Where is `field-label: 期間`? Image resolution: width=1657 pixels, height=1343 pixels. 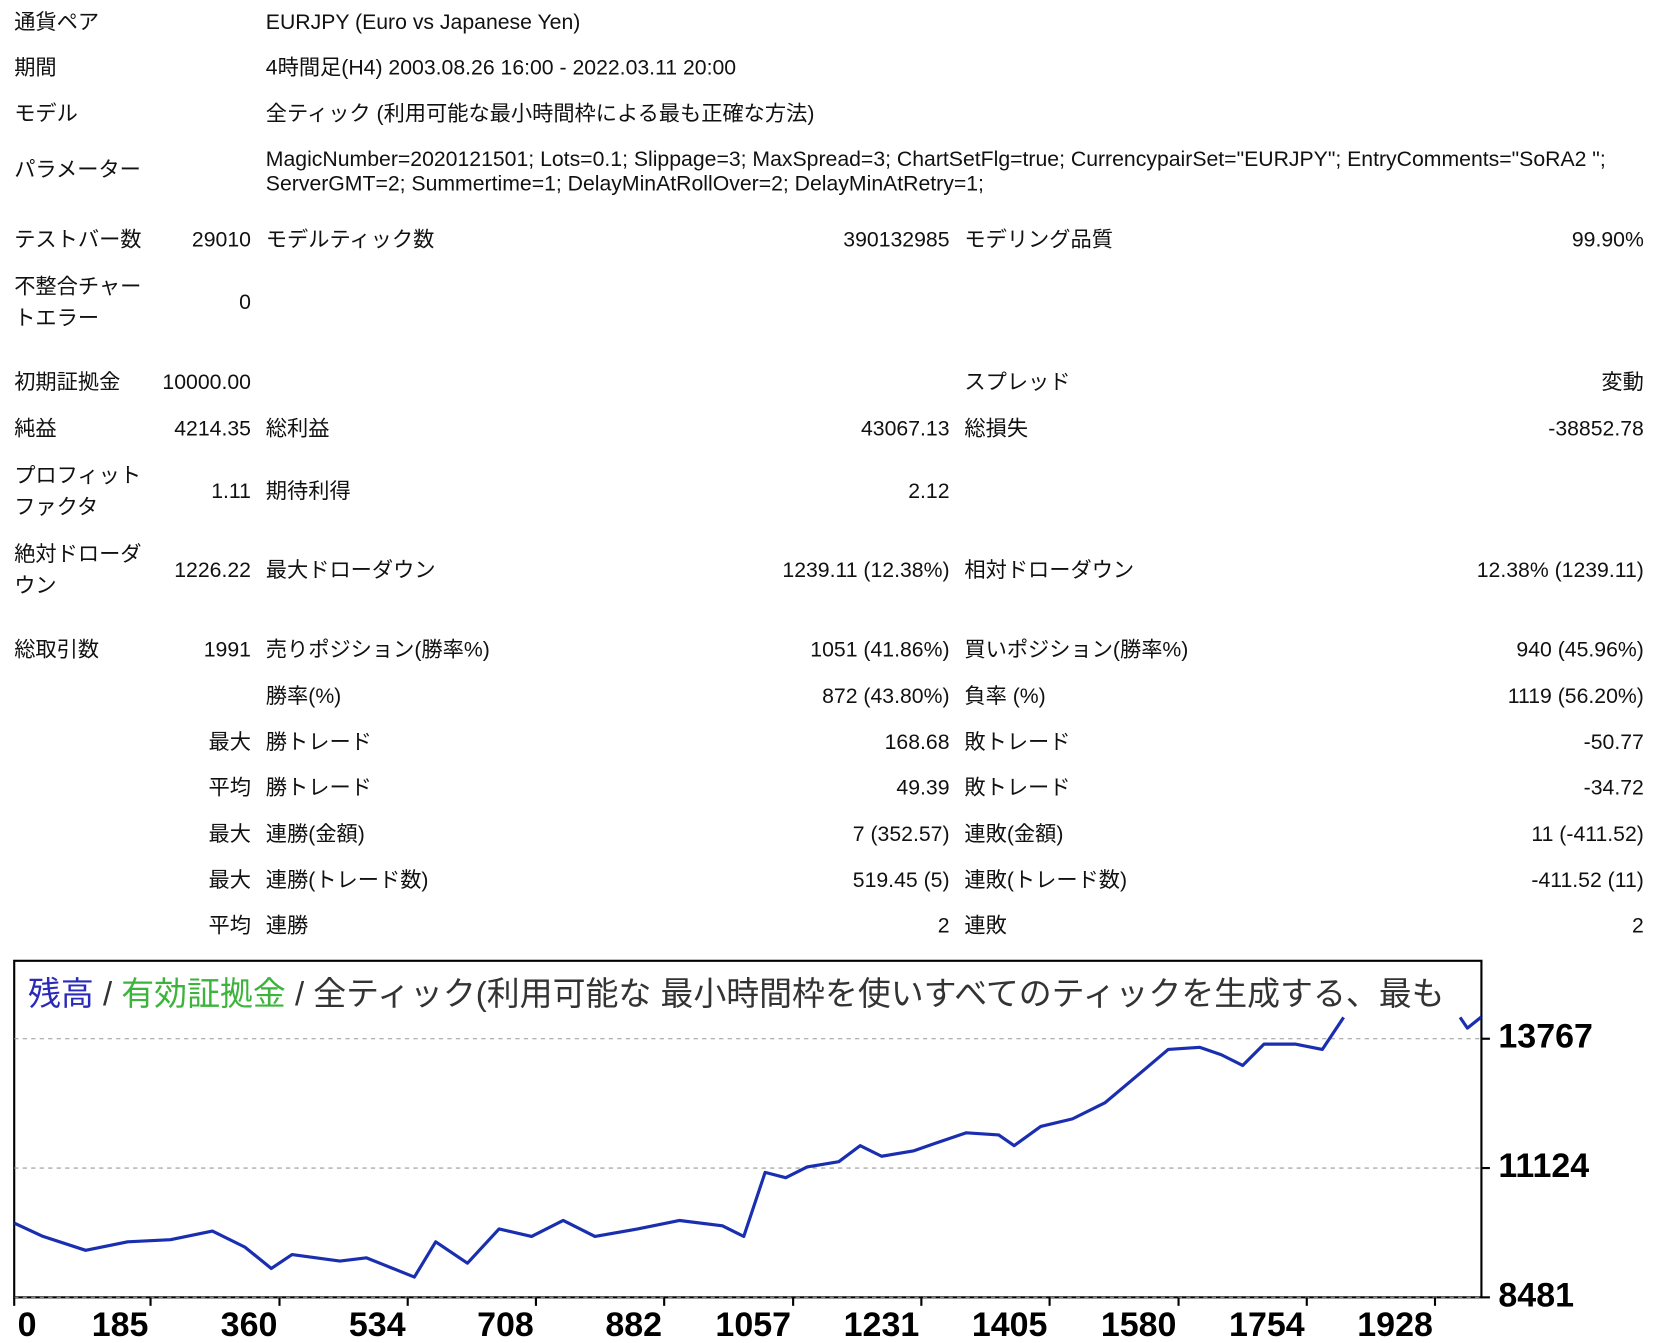
field-label: 期間 is located at coordinates (35, 68).